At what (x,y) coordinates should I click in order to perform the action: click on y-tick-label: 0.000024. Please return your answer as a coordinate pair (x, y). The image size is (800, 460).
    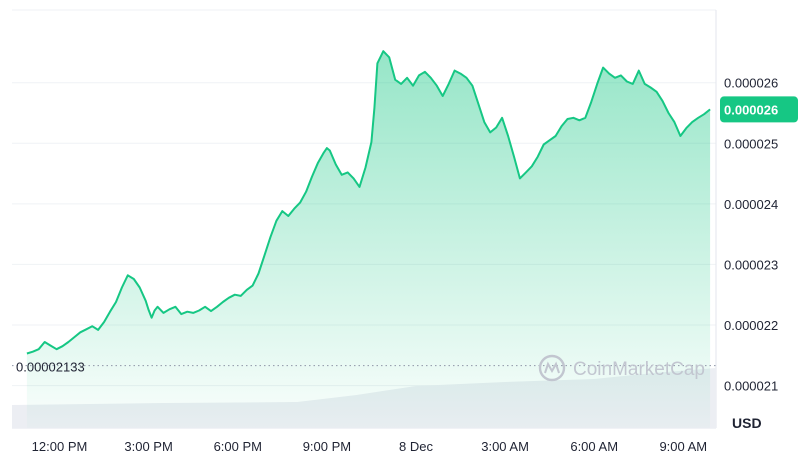
    Looking at the image, I should click on (751, 204).